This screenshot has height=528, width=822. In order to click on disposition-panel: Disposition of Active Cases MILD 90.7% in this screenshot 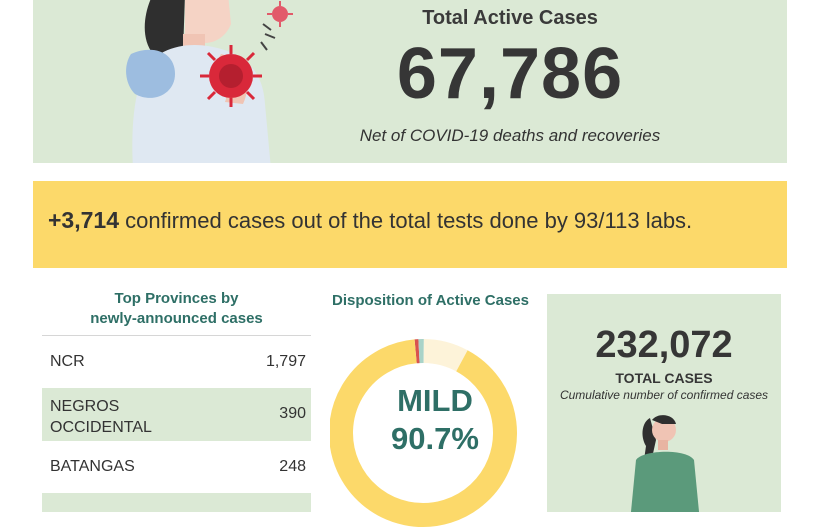, I will do `click(430, 400)`.